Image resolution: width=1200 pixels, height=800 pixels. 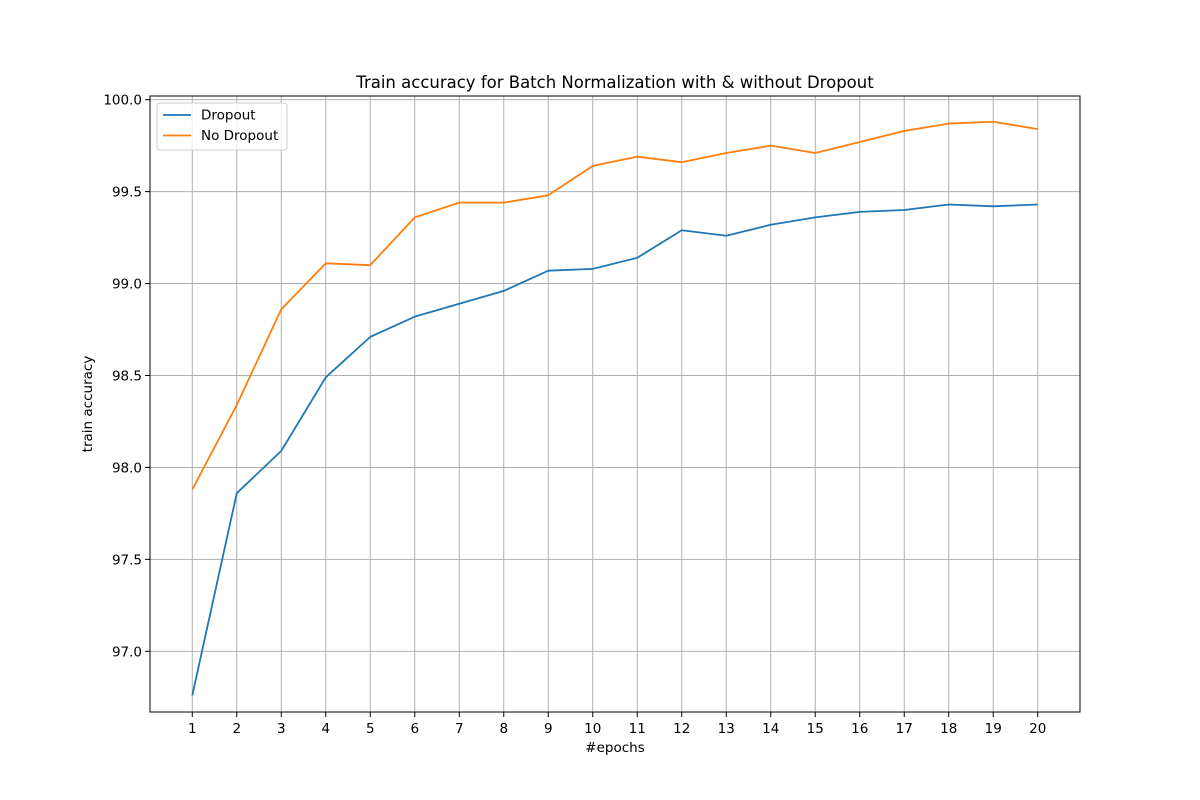 What do you see at coordinates (414, 729) in the screenshot?
I see `x-tick-label: 6` at bounding box center [414, 729].